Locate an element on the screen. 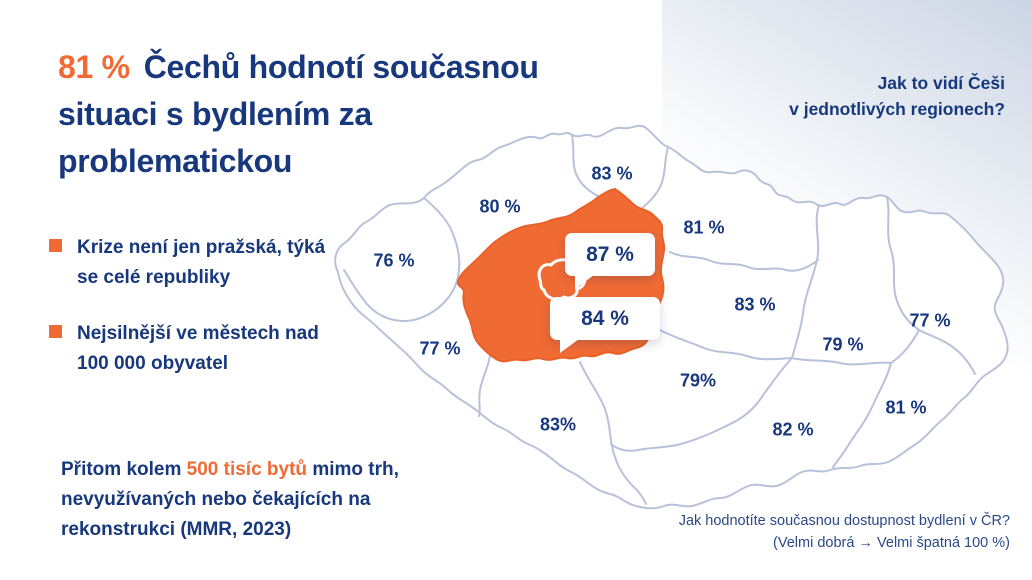  region-value-label: 82 % is located at coordinates (793, 429).